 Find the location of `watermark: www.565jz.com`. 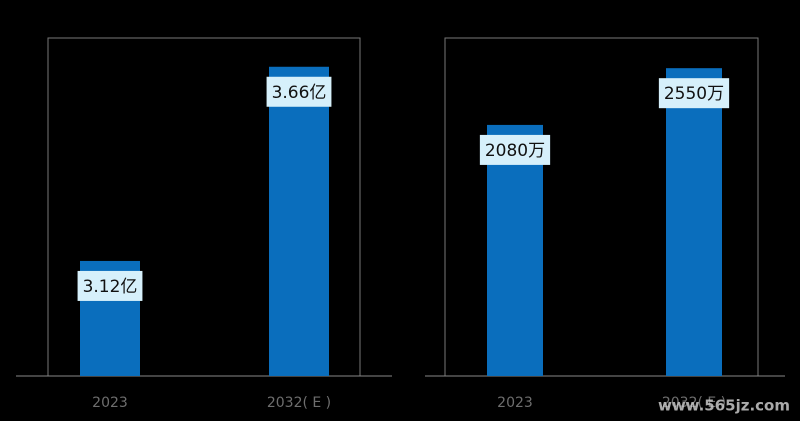

watermark: www.565jz.com is located at coordinates (724, 406).